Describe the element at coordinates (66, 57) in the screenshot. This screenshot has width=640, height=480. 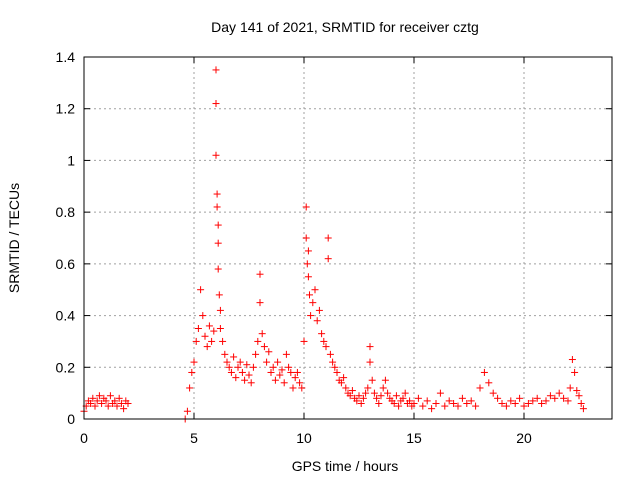
I see `y-tick-label: 1.4` at that location.